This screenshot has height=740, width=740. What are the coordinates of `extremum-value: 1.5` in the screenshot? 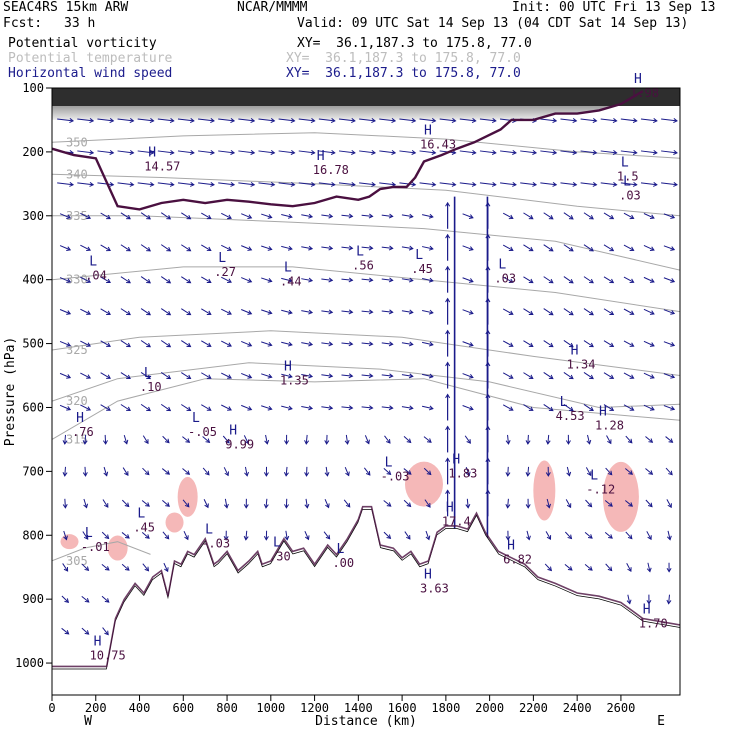 It's located at (628, 176).